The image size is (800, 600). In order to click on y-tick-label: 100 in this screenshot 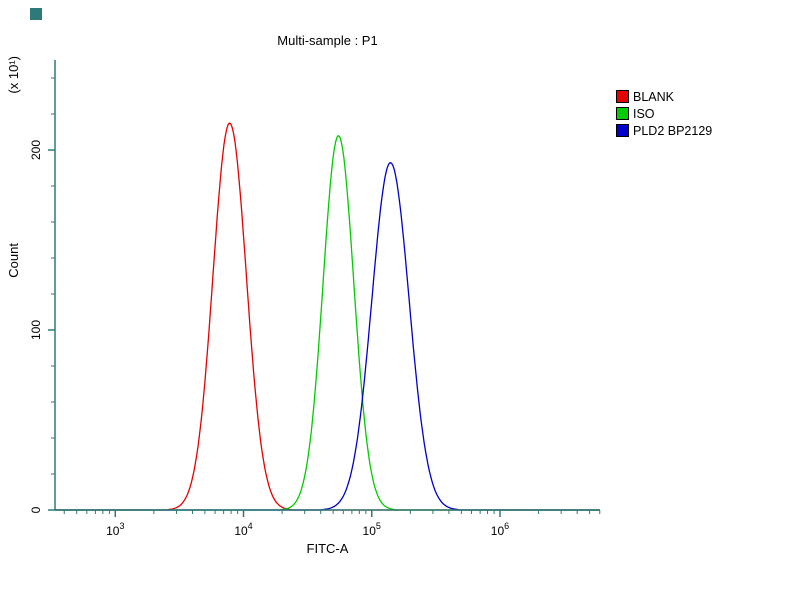, I will do `click(36, 330)`.